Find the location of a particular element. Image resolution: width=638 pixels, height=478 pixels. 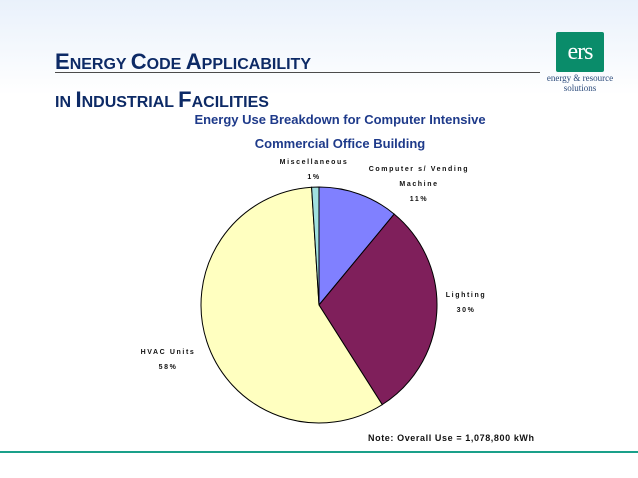

label-miscellaneous-percent: 1% is located at coordinates (314, 177).